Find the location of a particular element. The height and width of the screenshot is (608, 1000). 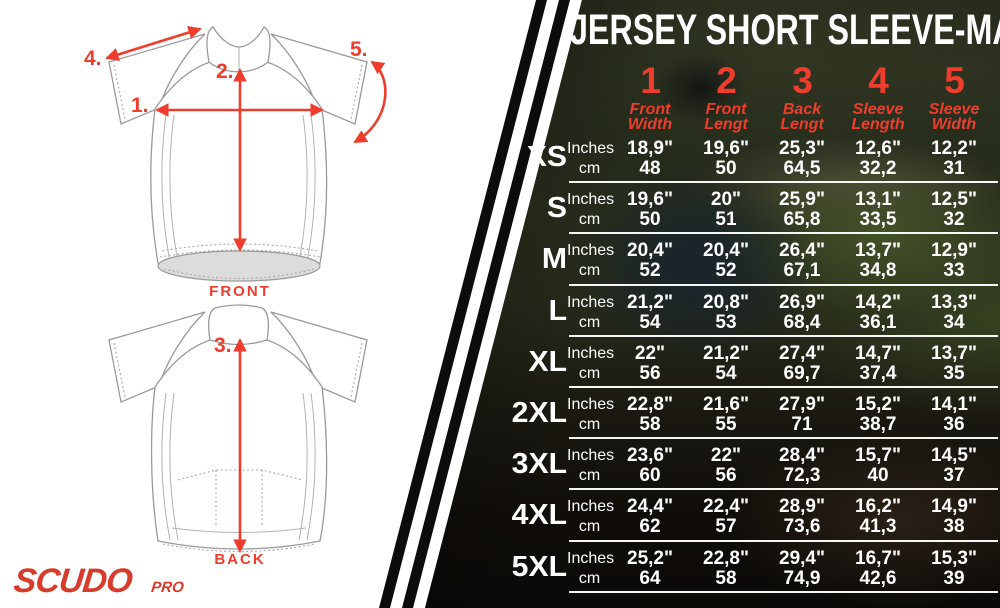

value-inches: 25,3" is located at coordinates (802, 148).